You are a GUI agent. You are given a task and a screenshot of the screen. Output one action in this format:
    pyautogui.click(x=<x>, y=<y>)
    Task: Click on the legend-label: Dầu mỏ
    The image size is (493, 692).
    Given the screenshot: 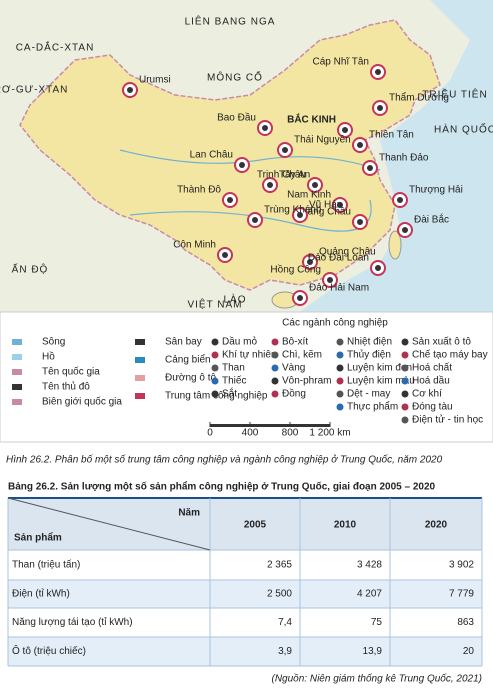 What is the action you would take?
    pyautogui.click(x=239, y=342)
    